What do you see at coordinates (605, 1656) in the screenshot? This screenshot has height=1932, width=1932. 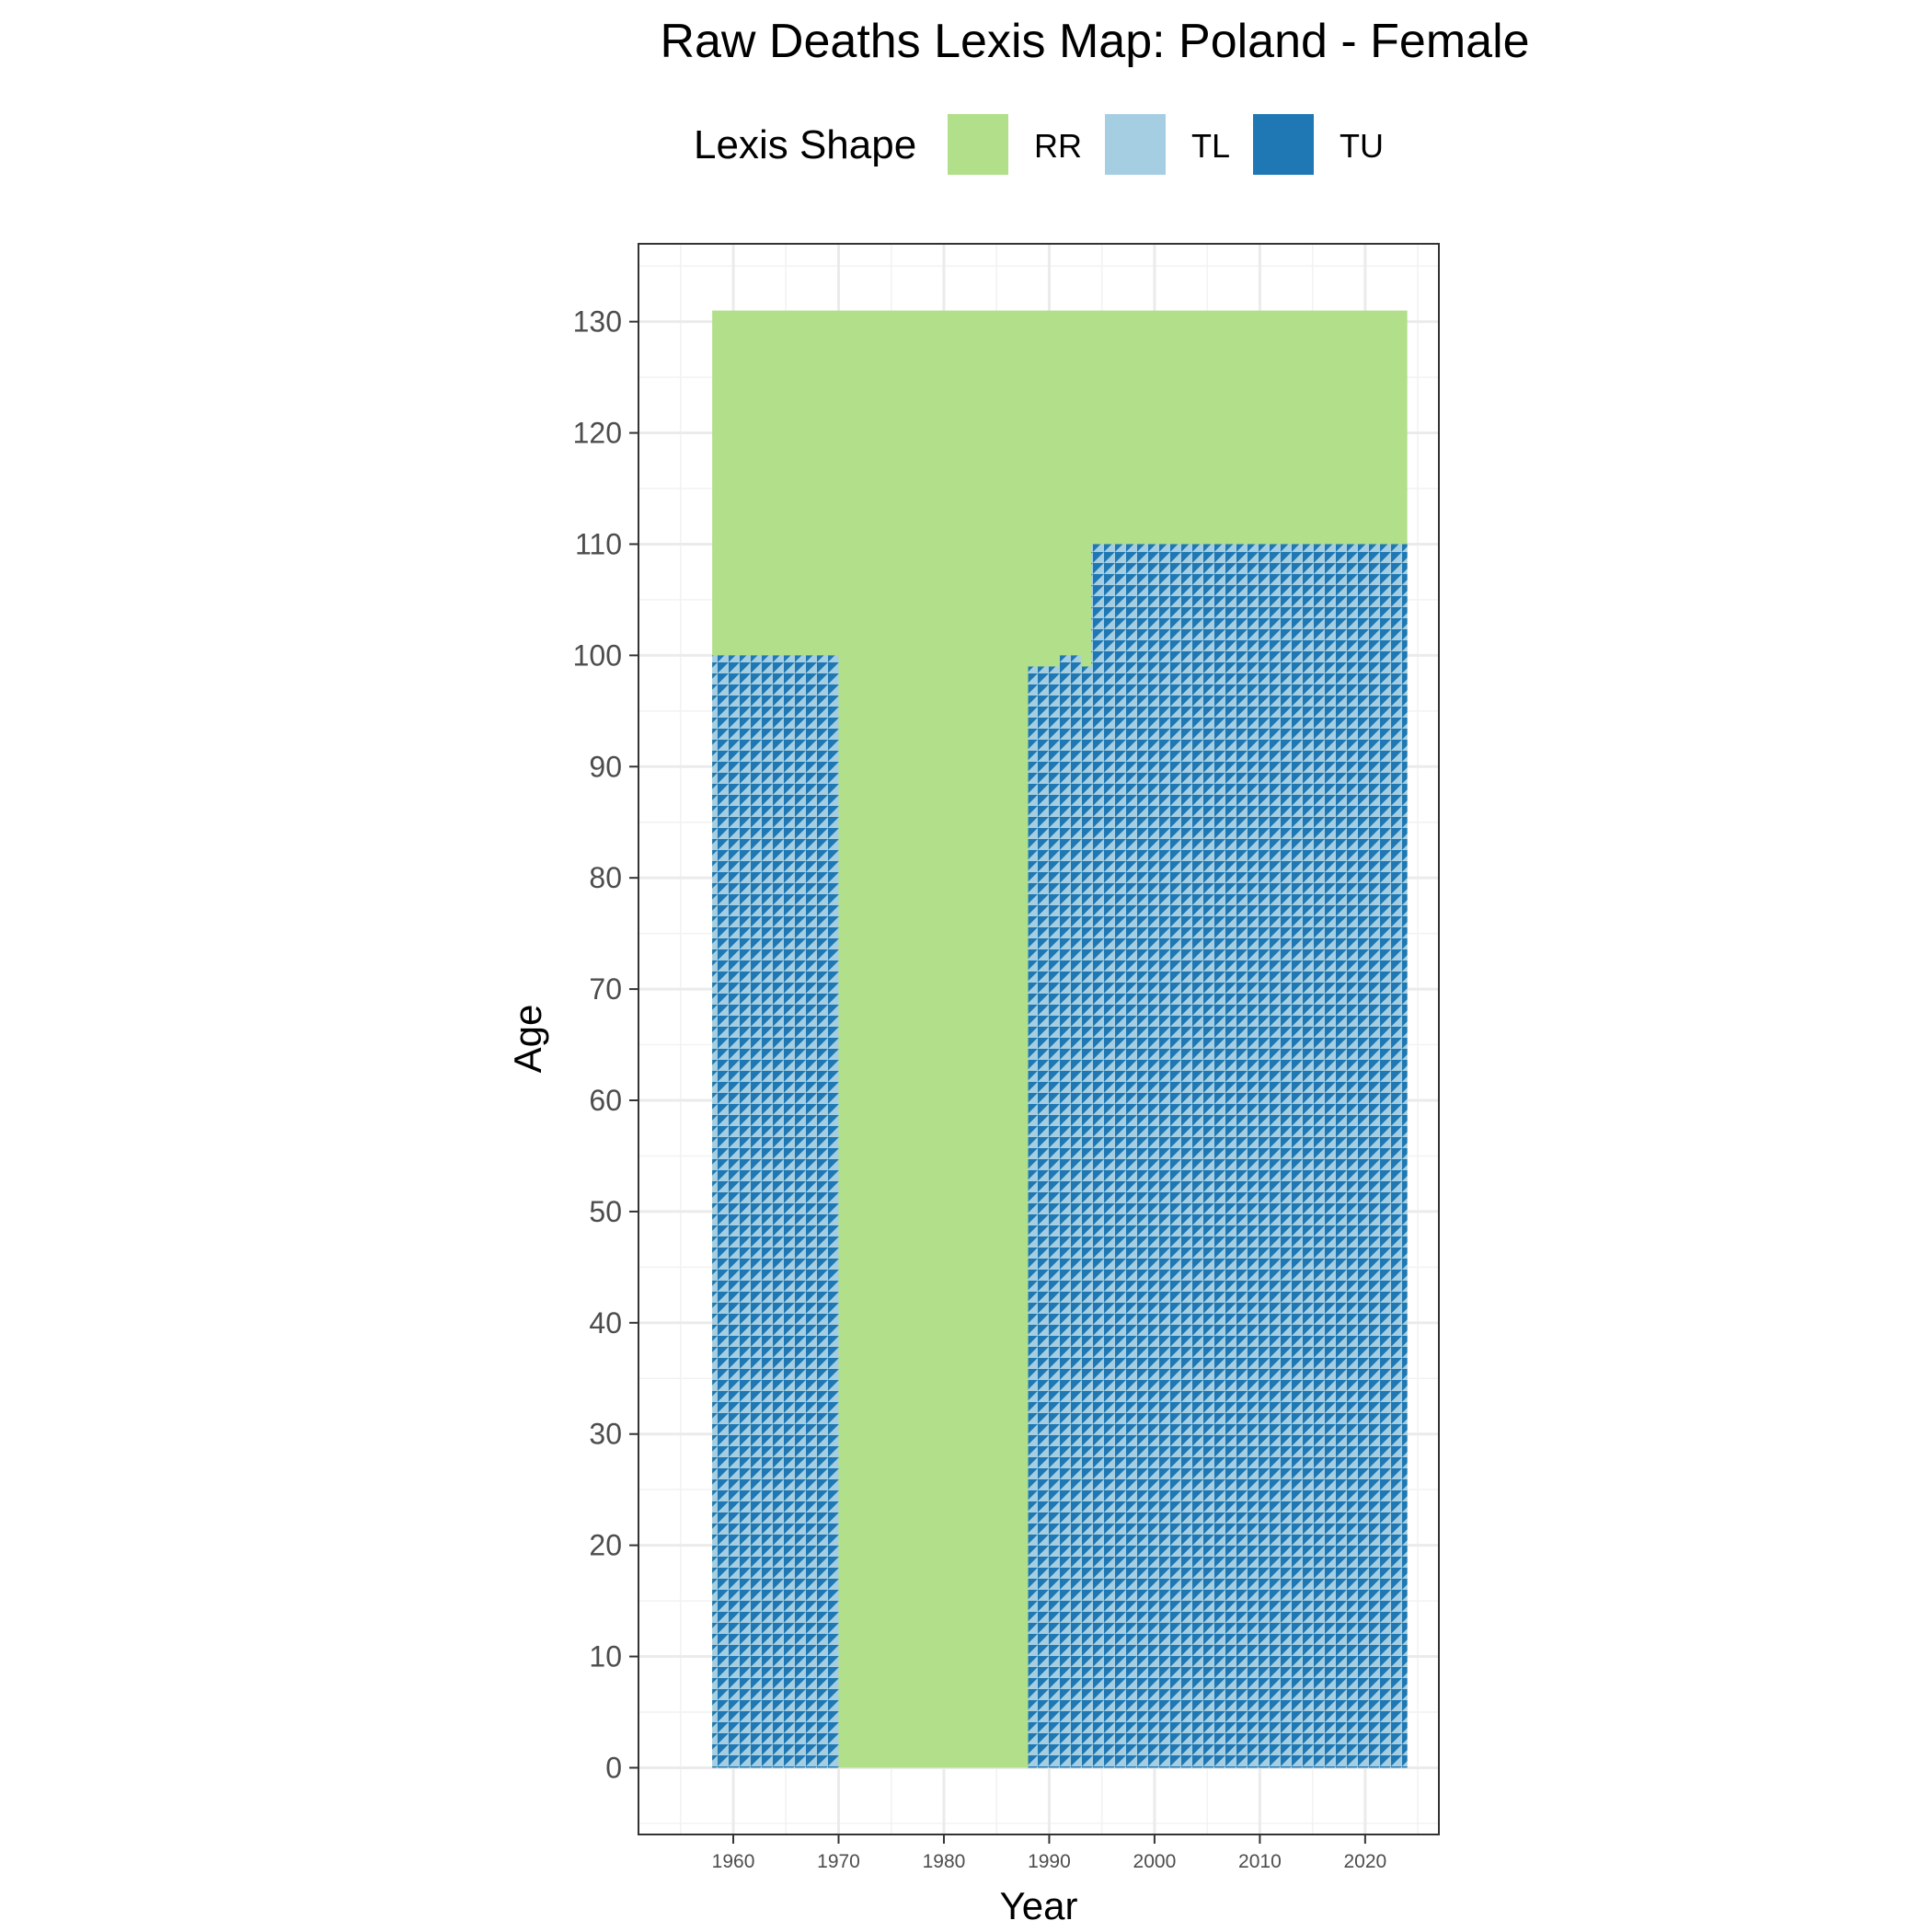 I see `y-tick-label: 10` at bounding box center [605, 1656].